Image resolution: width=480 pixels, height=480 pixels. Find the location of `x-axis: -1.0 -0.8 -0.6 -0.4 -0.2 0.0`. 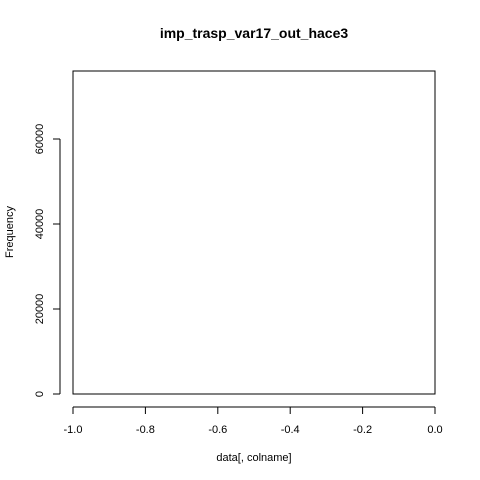

x-axis: -1.0 -0.8 -0.6 -0.4 -0.2 0.0 is located at coordinates (253, 421).